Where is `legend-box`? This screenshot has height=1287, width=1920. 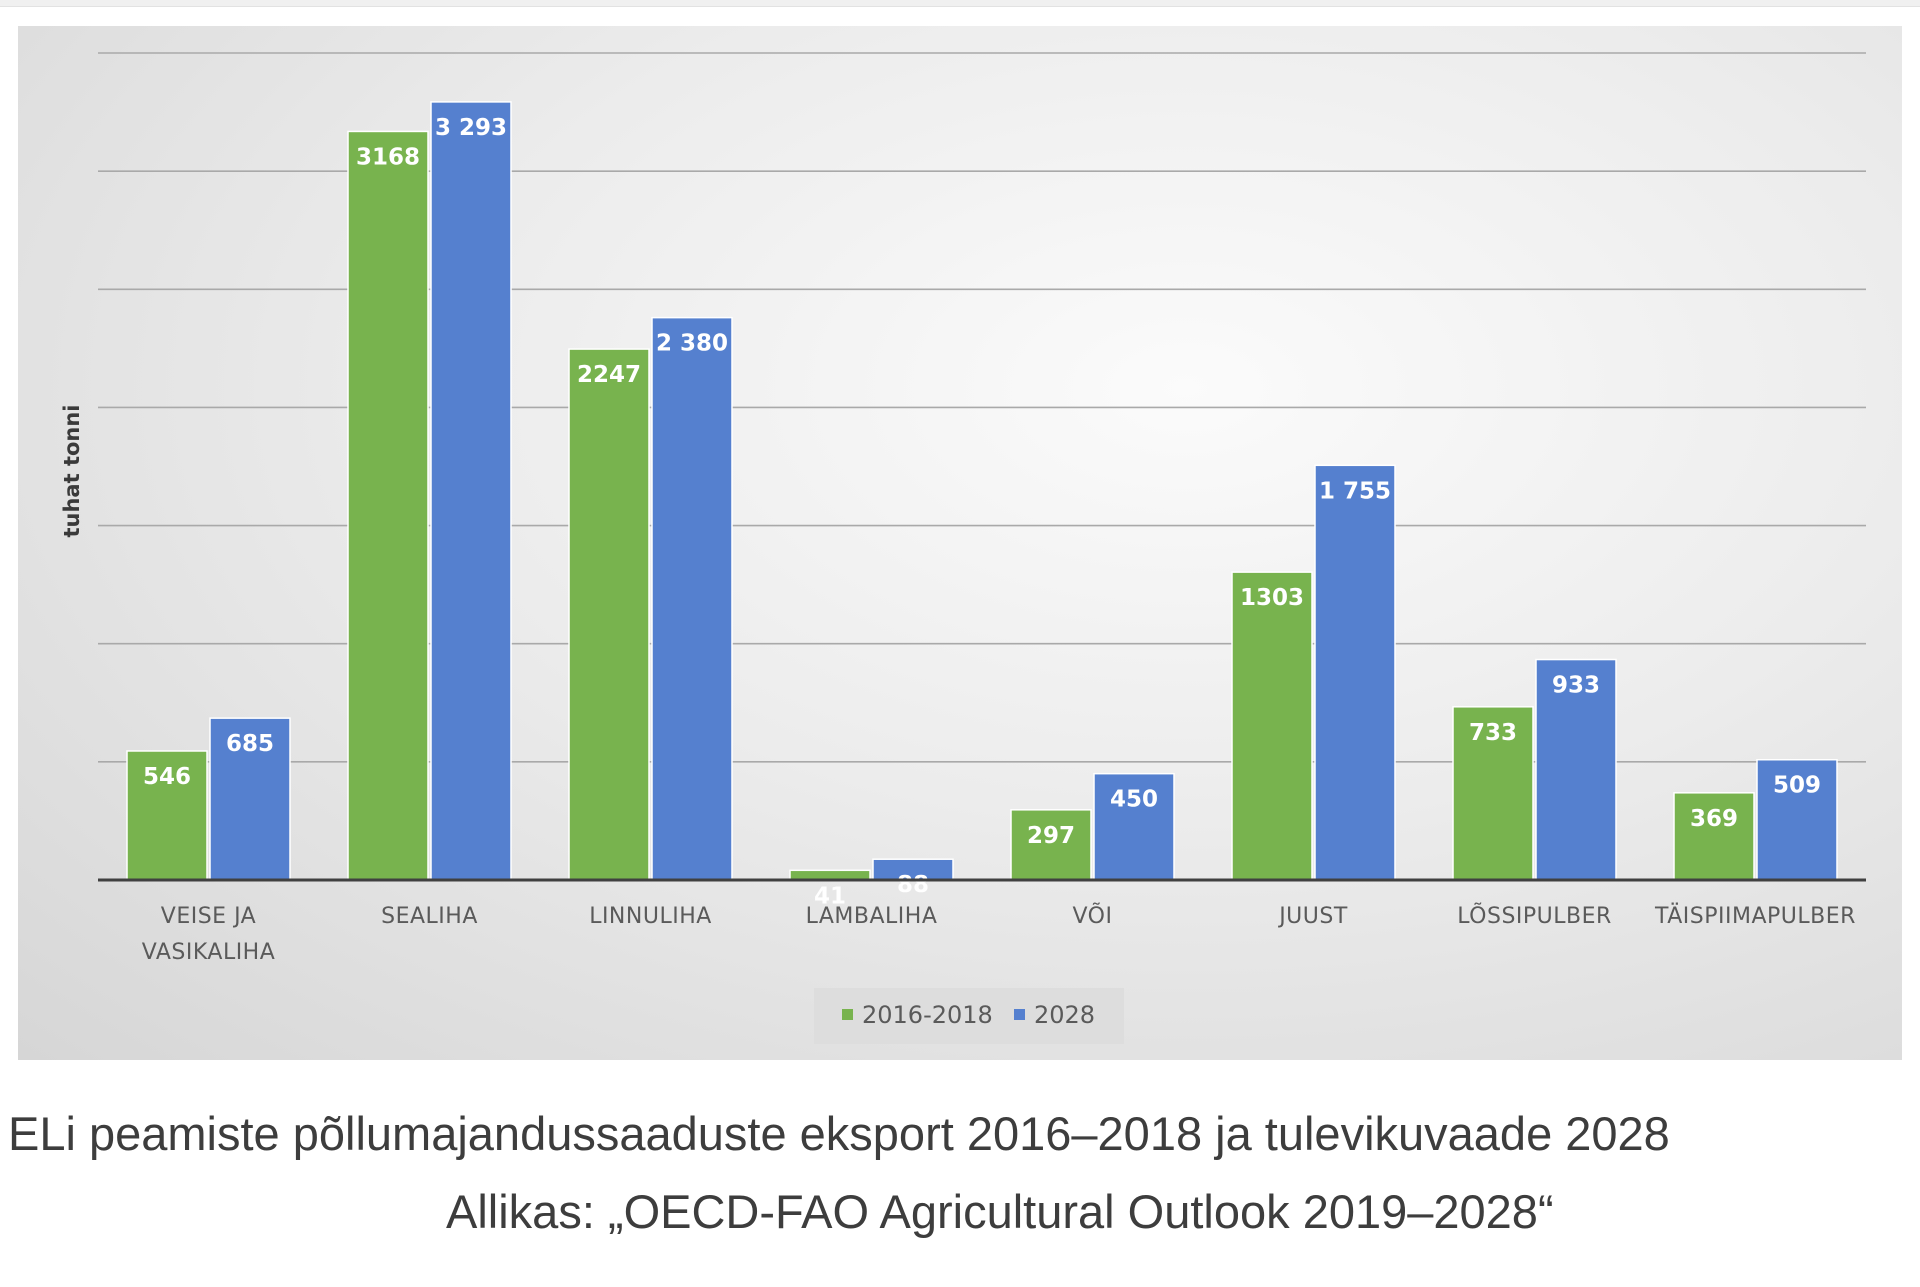 legend-box is located at coordinates (969, 1016).